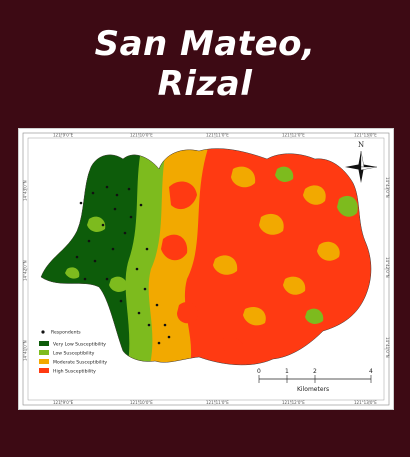 The height and width of the screenshot is (457, 410). Describe the element at coordinates (43, 332) in the screenshot. I see `legend-respondents-symbol` at that location.